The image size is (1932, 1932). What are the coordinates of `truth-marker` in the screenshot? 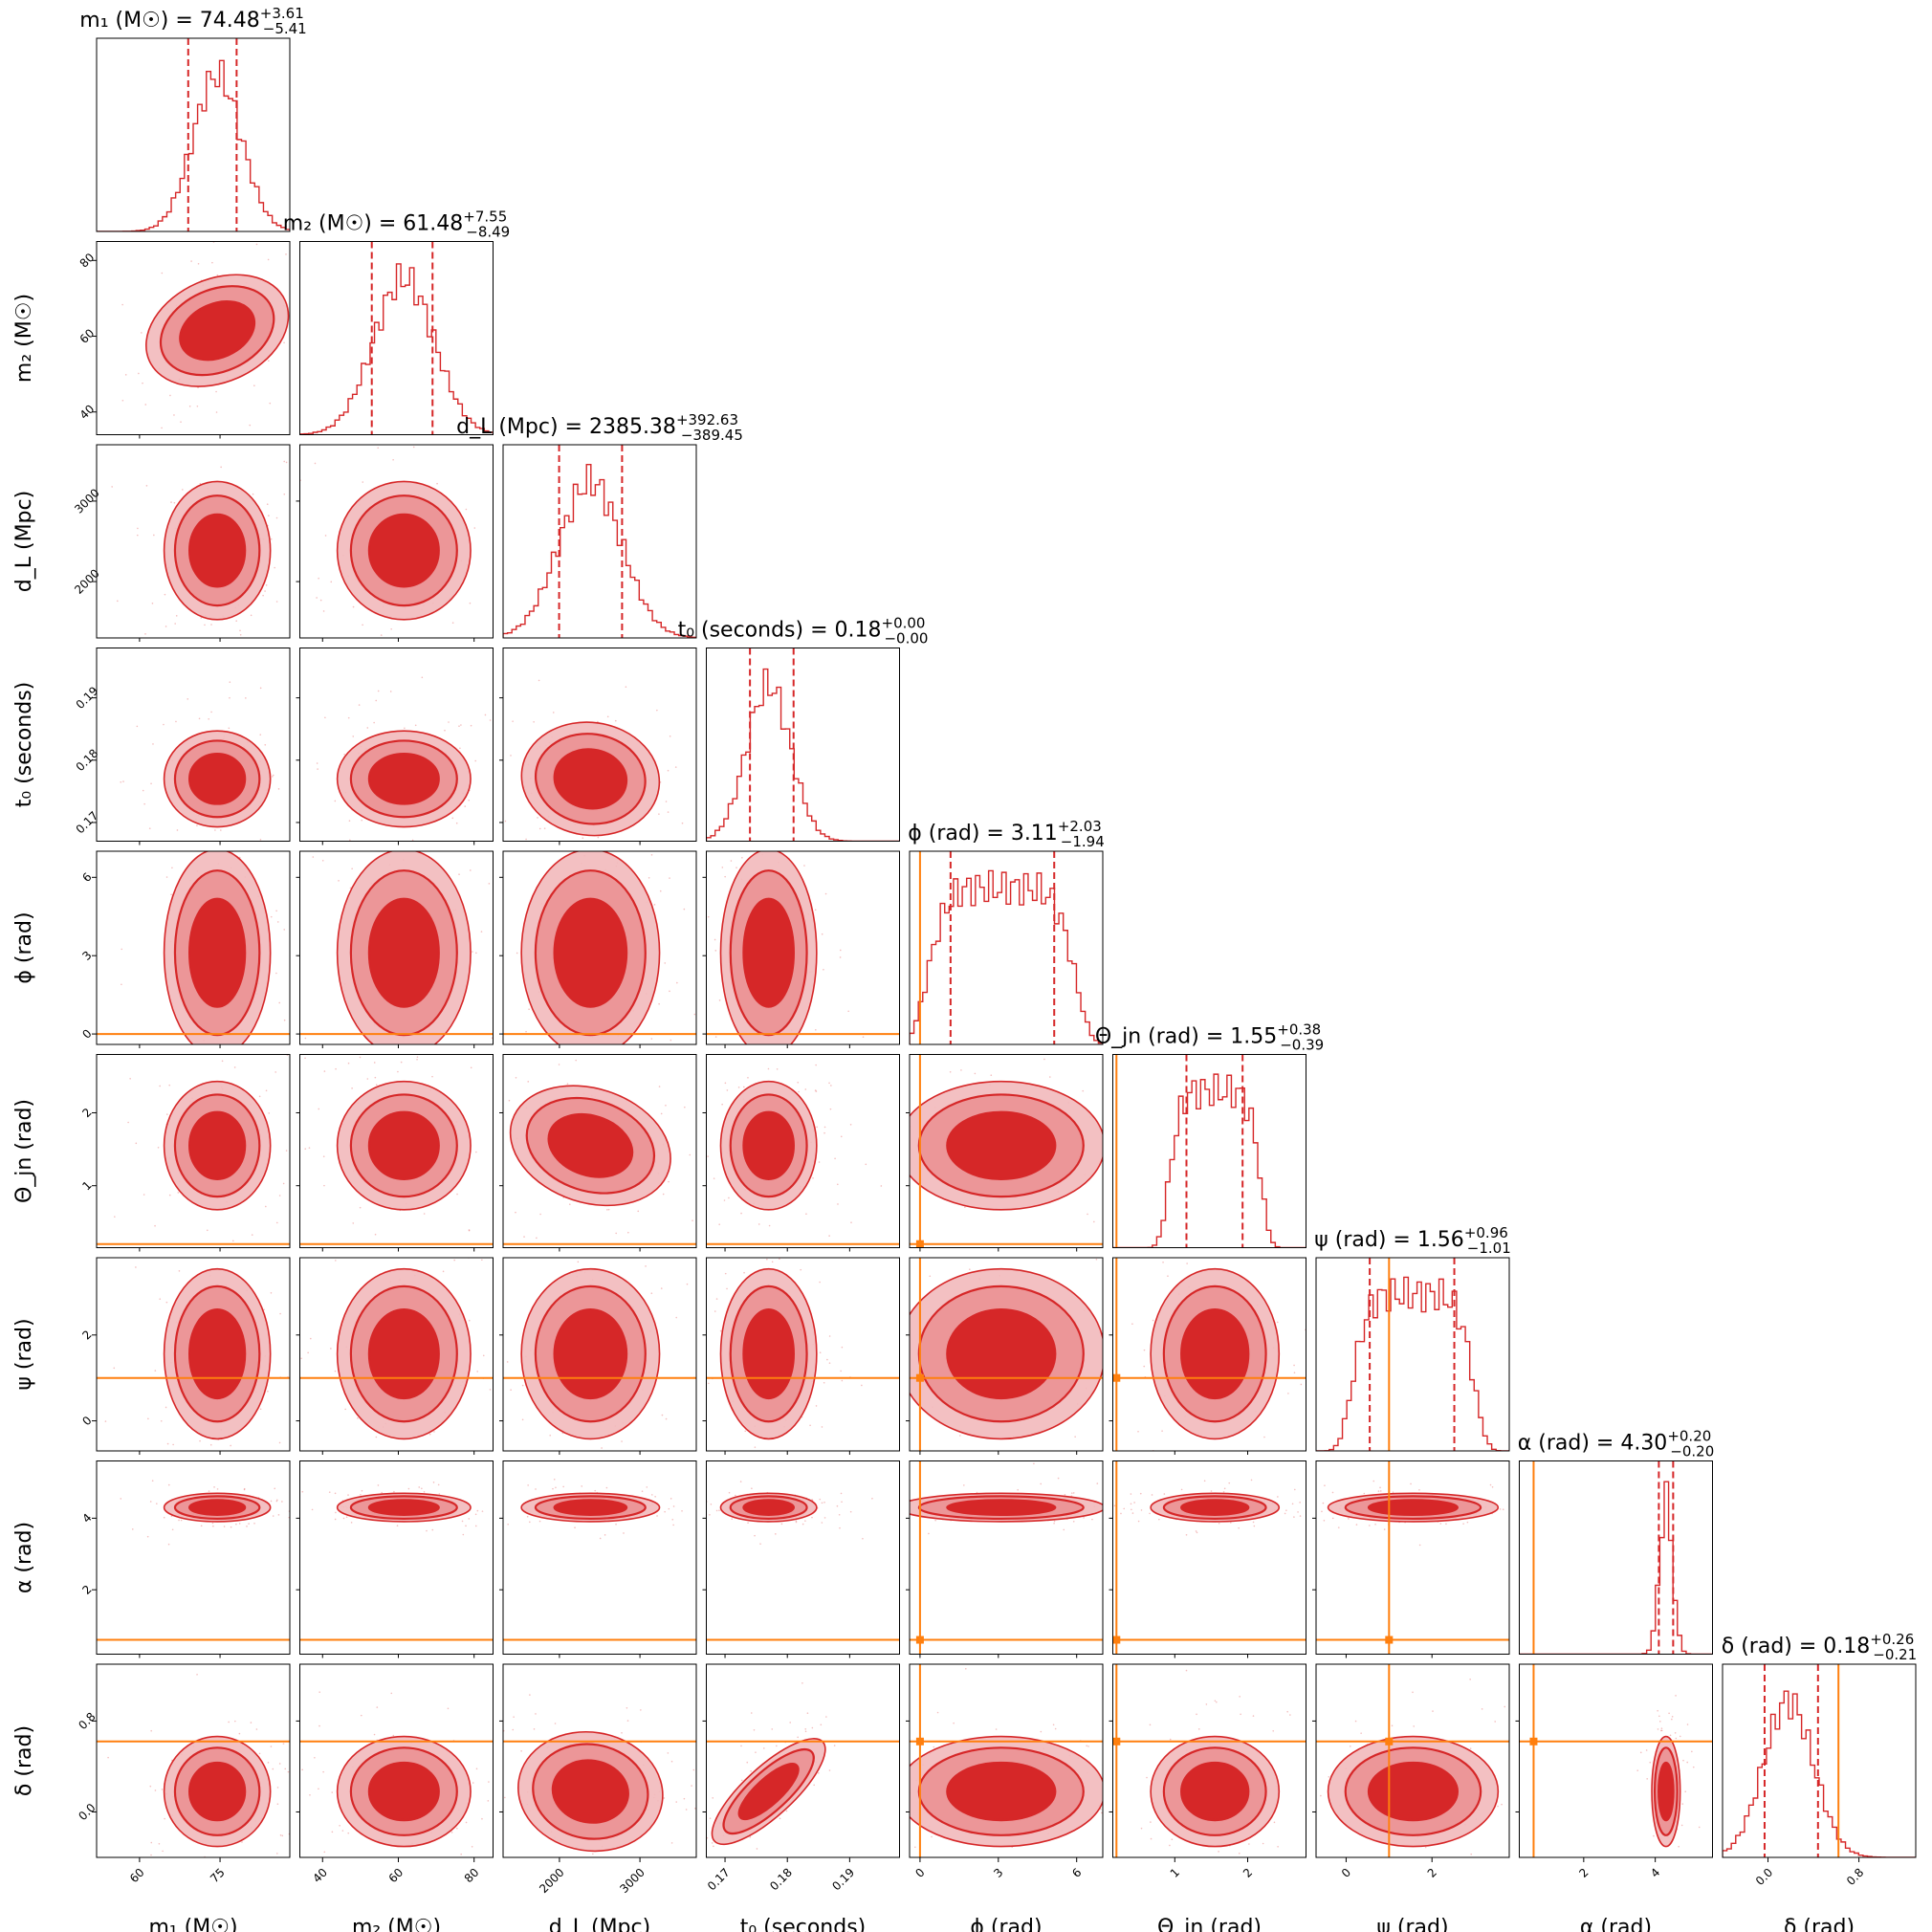 It's located at (919, 1377).